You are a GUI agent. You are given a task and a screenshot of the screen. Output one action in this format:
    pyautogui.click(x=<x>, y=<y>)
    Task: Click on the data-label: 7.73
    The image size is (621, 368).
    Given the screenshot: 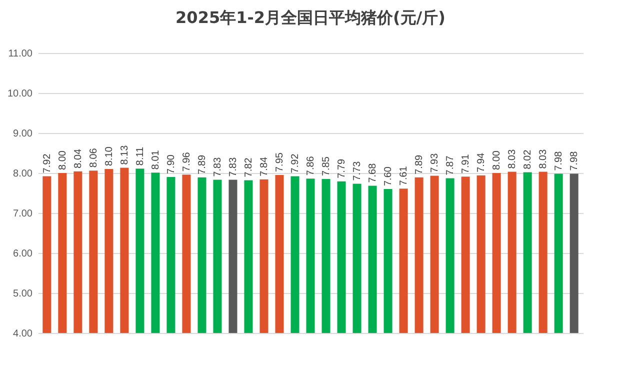 What is the action you would take?
    pyautogui.click(x=358, y=170)
    